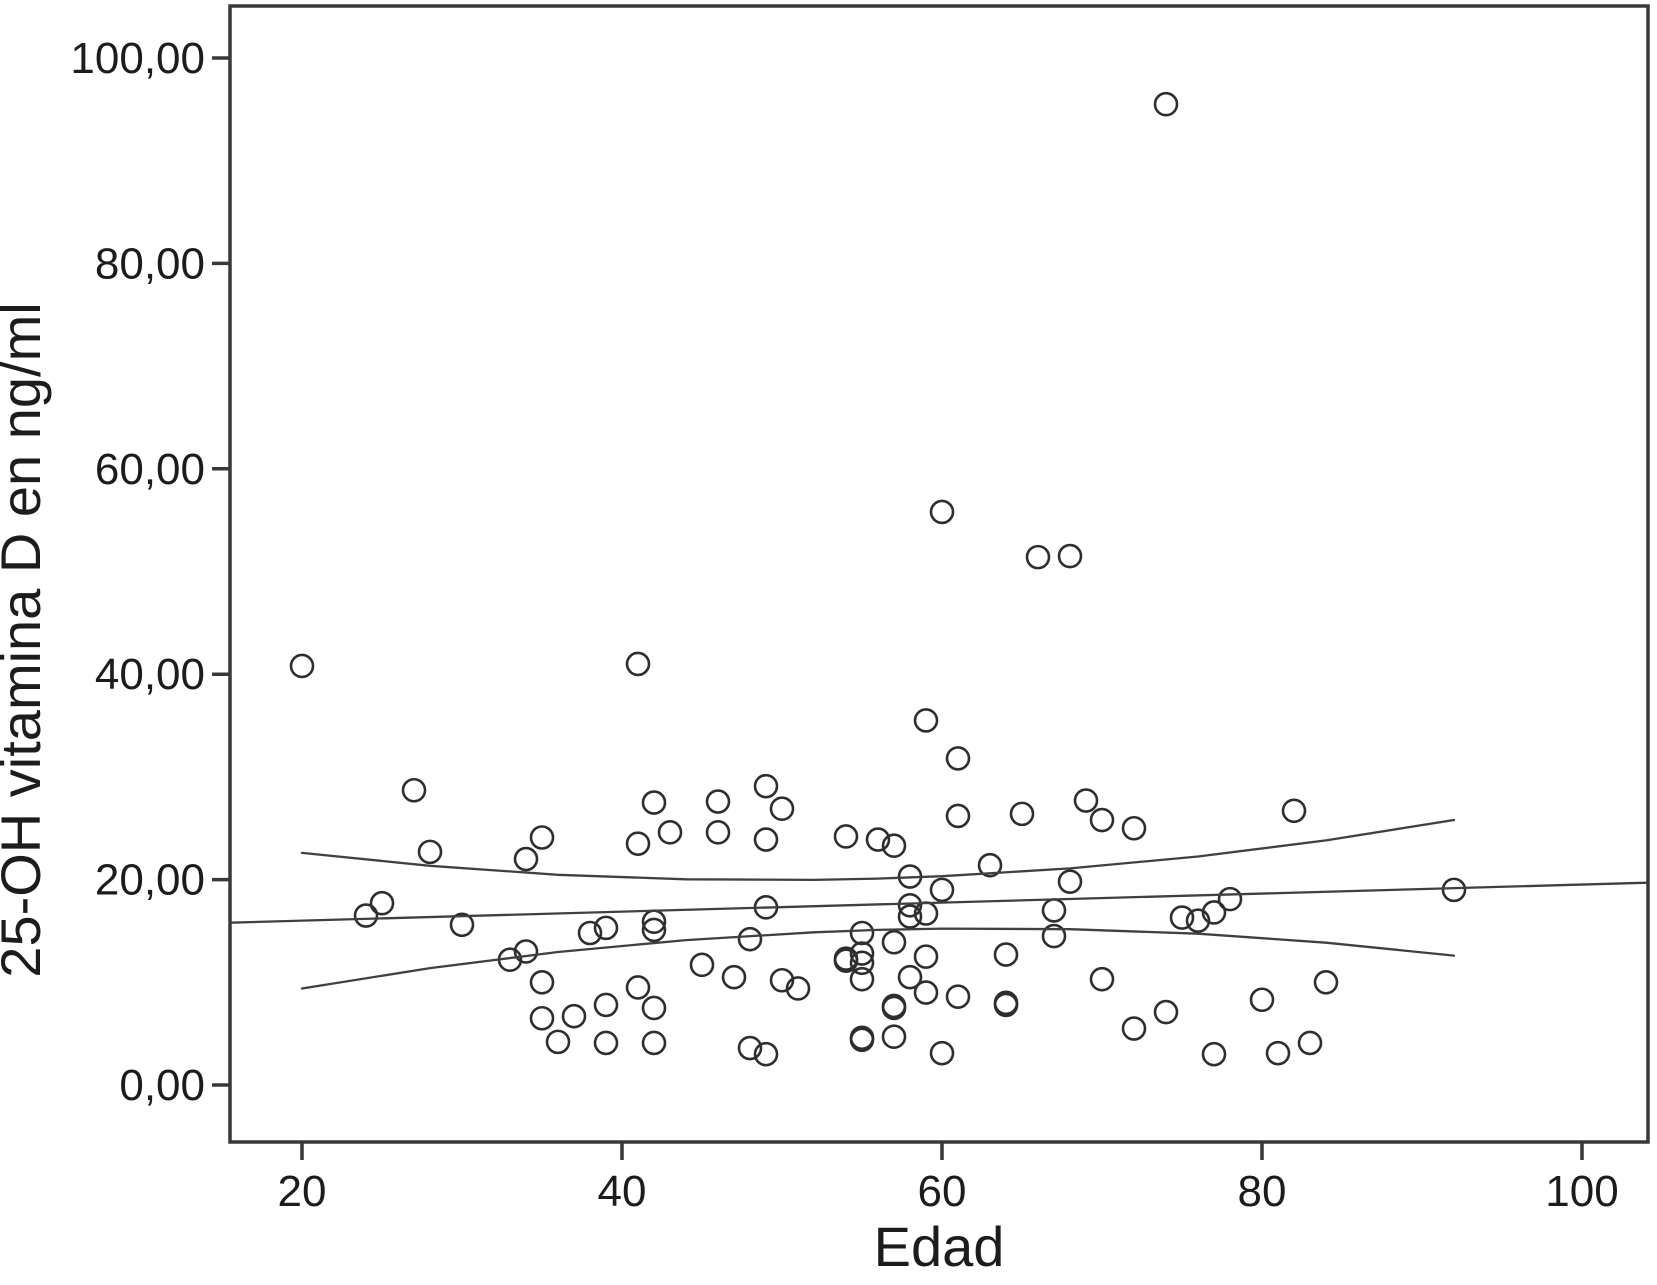  Describe the element at coordinates (302, 1191) in the screenshot. I see `x-tick-label: 20` at that location.